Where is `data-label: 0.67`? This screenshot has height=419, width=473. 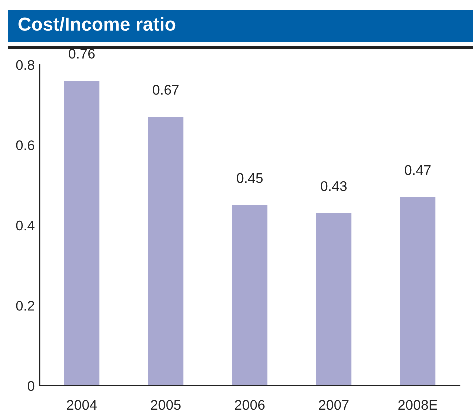
data-label: 0.67 is located at coordinates (166, 90).